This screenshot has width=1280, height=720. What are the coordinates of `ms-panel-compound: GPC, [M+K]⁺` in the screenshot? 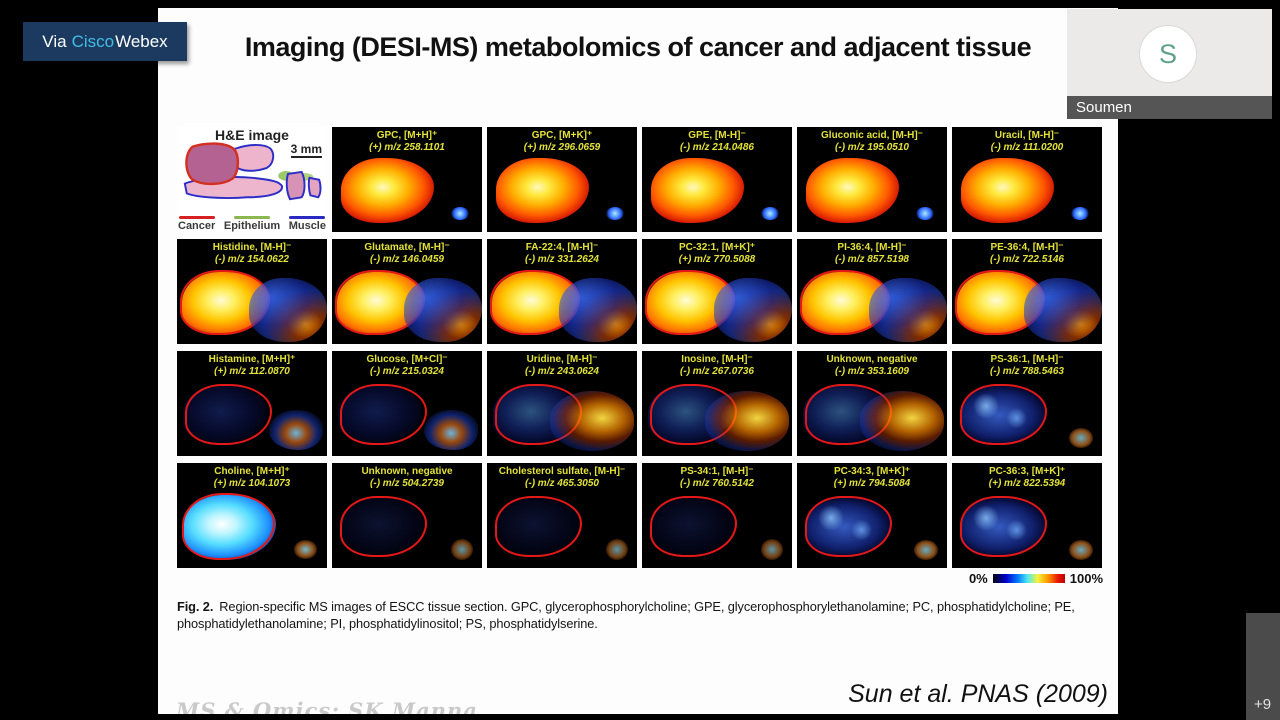 It's located at (562, 135).